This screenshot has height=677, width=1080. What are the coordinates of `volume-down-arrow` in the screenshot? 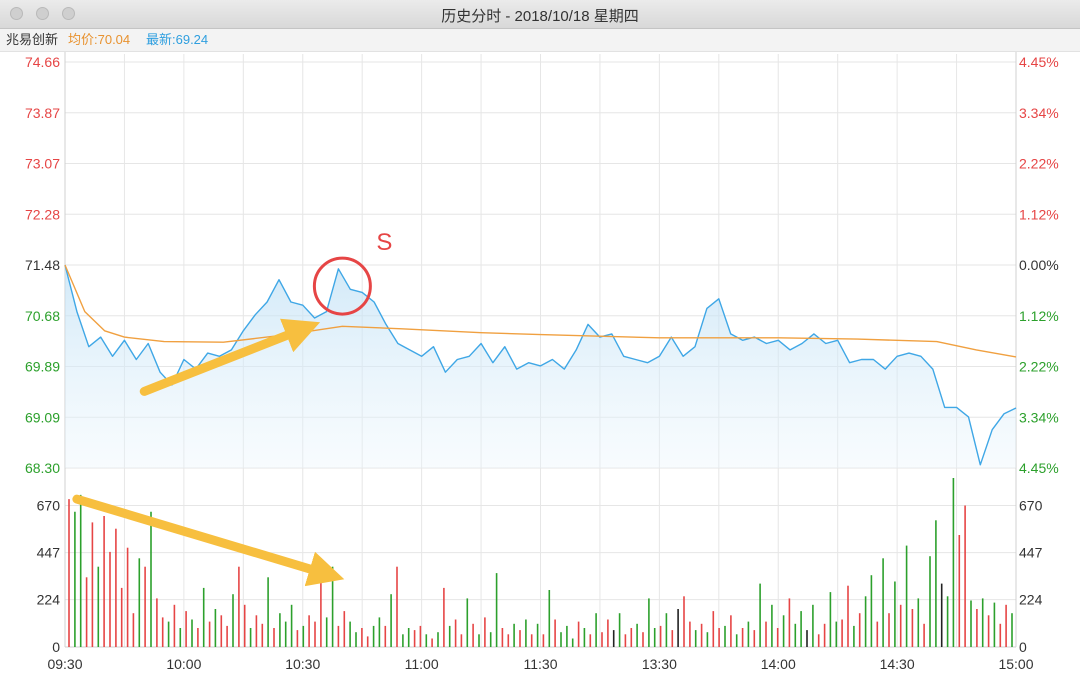 It's located at (208, 540).